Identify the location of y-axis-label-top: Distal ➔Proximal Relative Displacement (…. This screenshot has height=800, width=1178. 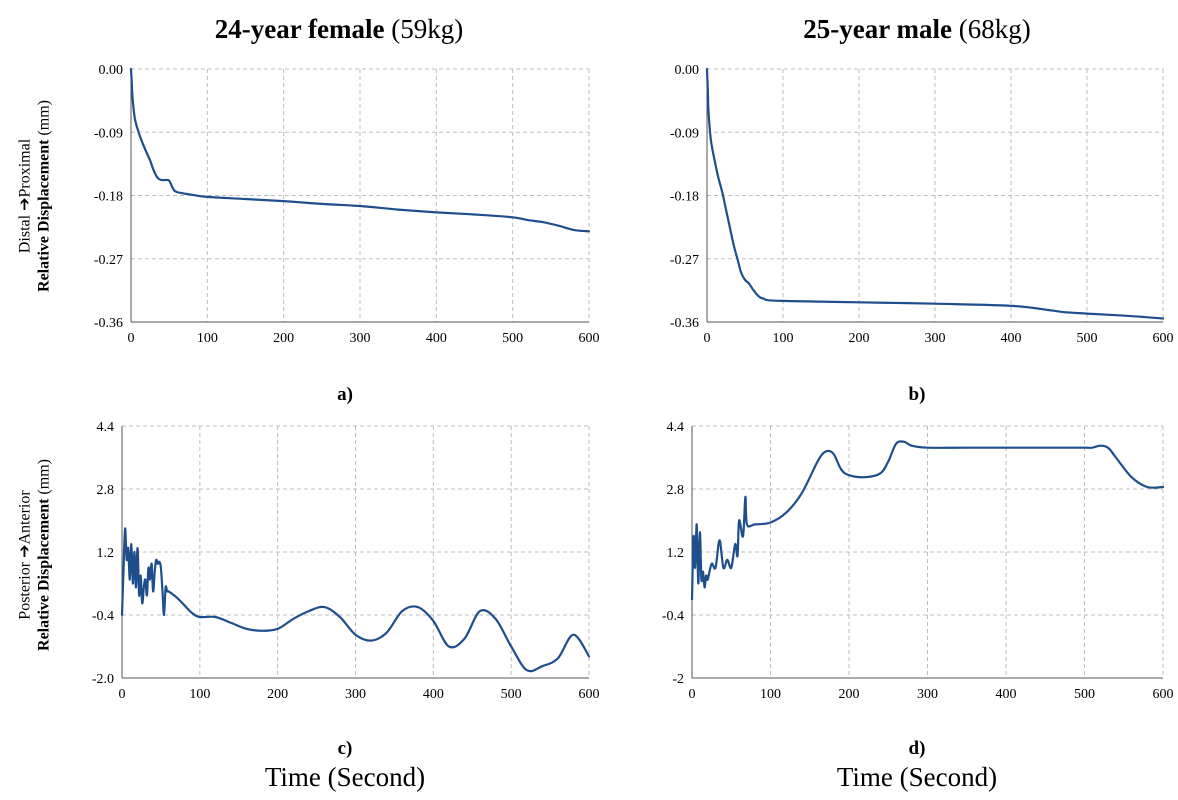
(33, 196).